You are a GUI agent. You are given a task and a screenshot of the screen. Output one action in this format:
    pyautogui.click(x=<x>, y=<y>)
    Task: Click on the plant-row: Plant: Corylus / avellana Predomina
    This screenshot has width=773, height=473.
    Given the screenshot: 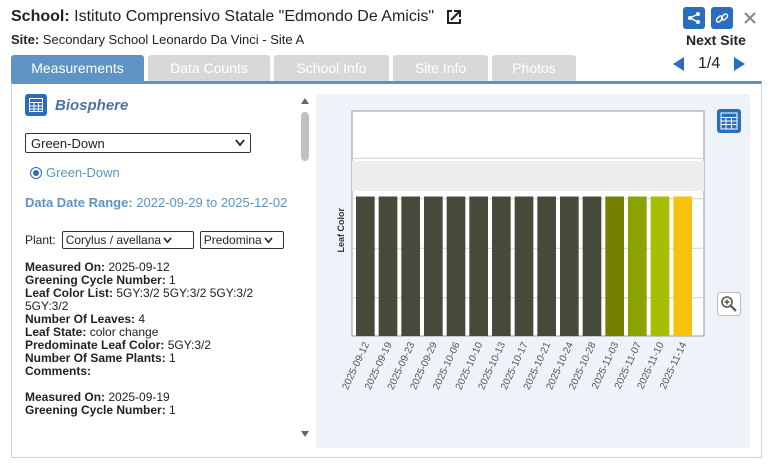 What is the action you would take?
    pyautogui.click(x=160, y=240)
    